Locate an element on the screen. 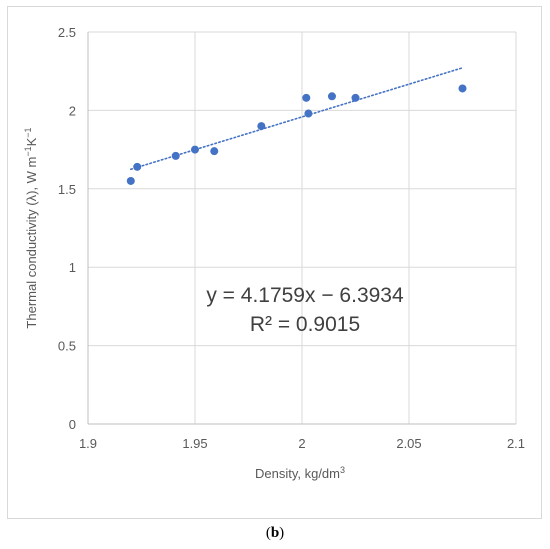 The height and width of the screenshot is (549, 550). y-tick-label: 2.5 is located at coordinates (67, 32).